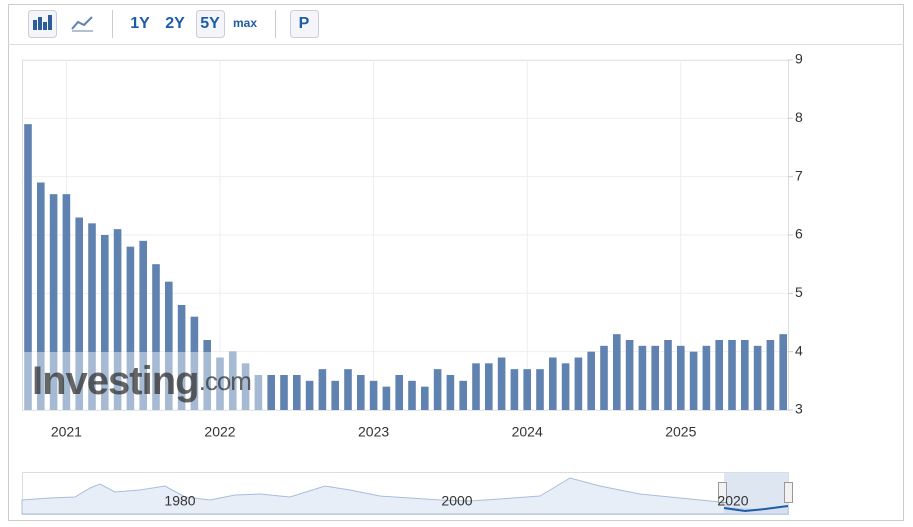 The width and height of the screenshot is (913, 527). Describe the element at coordinates (799, 292) in the screenshot. I see `y-tick-label: 5` at that location.